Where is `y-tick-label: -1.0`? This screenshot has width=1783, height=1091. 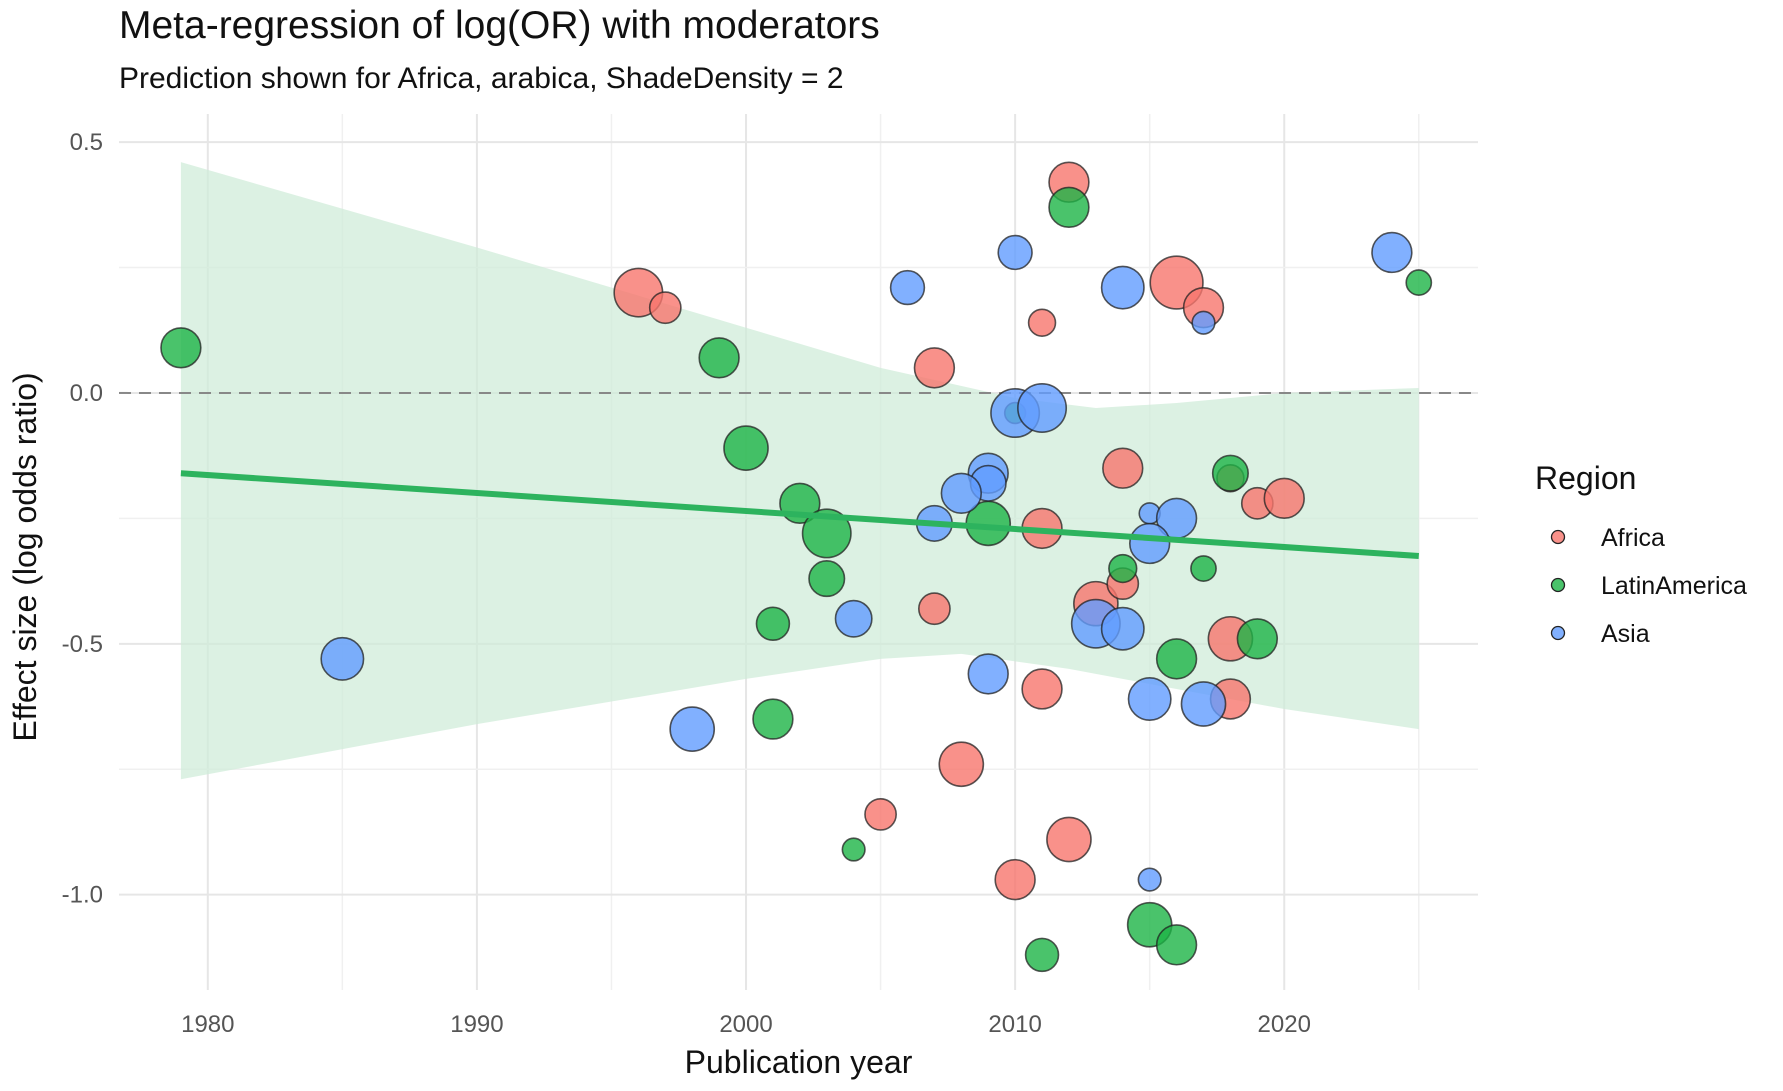 y-tick-label: -1.0 is located at coordinates (82, 895).